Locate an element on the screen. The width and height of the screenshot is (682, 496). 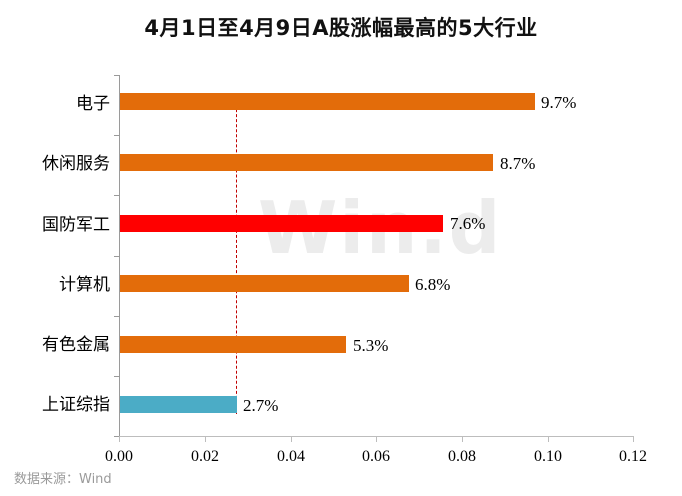
y-axis is located at coordinates (119, 256).